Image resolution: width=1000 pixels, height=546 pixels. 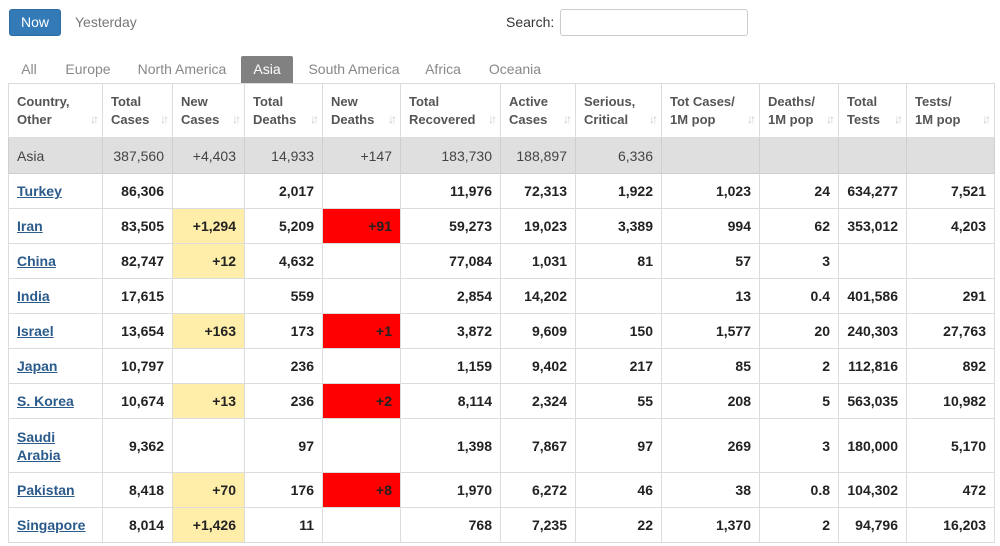 I want to click on column-header: Serious, Critical ↓↑, so click(x=618, y=110).